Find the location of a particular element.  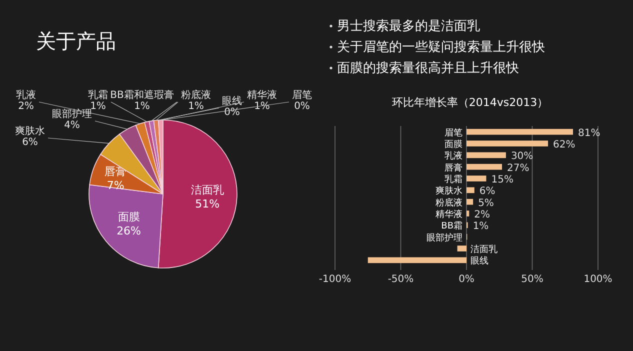

data-label: 26% is located at coordinates (129, 231).